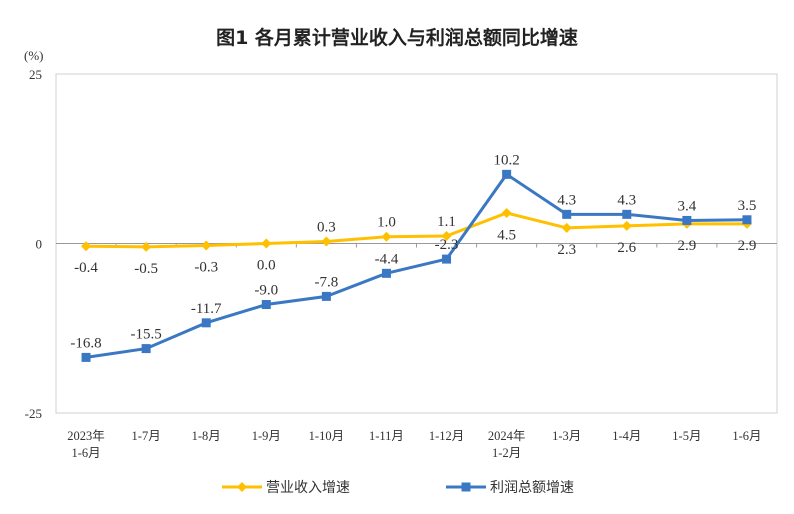  Describe the element at coordinates (34, 55) in the screenshot. I see `y-axis-unit: (%)` at that location.